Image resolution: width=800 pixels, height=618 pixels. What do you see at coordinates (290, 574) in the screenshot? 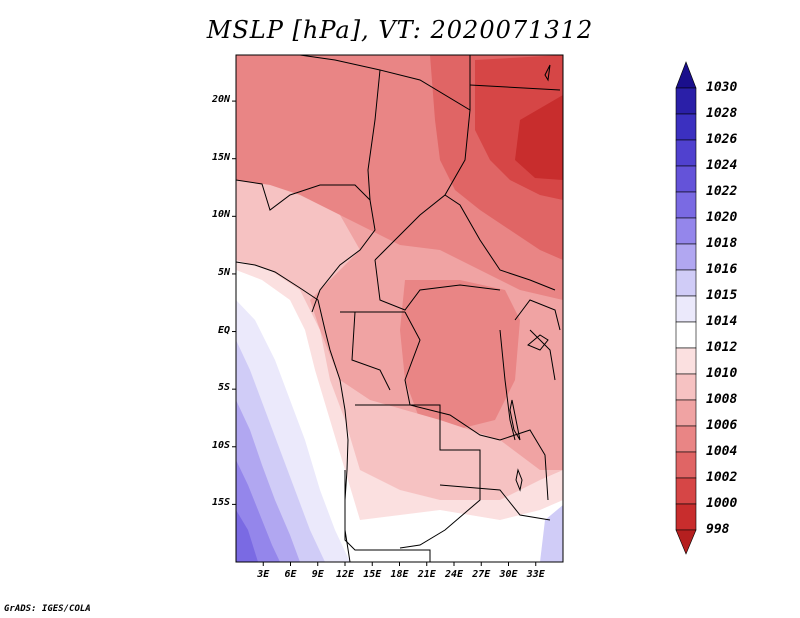
I see `lon-tick-label: 6E` at bounding box center [290, 574].